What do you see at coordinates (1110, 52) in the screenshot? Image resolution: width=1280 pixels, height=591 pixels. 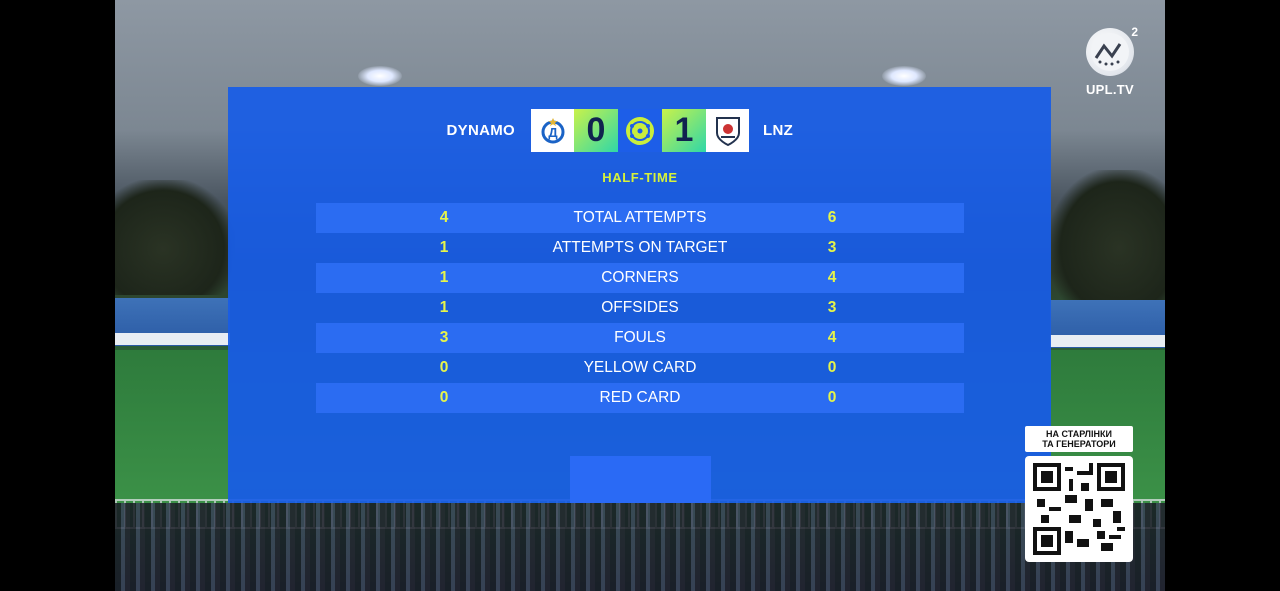 I see `upl-ball-icon` at bounding box center [1110, 52].